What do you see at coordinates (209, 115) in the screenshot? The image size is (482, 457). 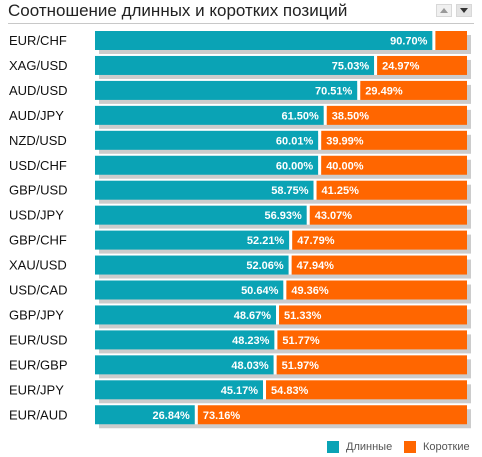 I see `bar-long-aud-jpy` at bounding box center [209, 115].